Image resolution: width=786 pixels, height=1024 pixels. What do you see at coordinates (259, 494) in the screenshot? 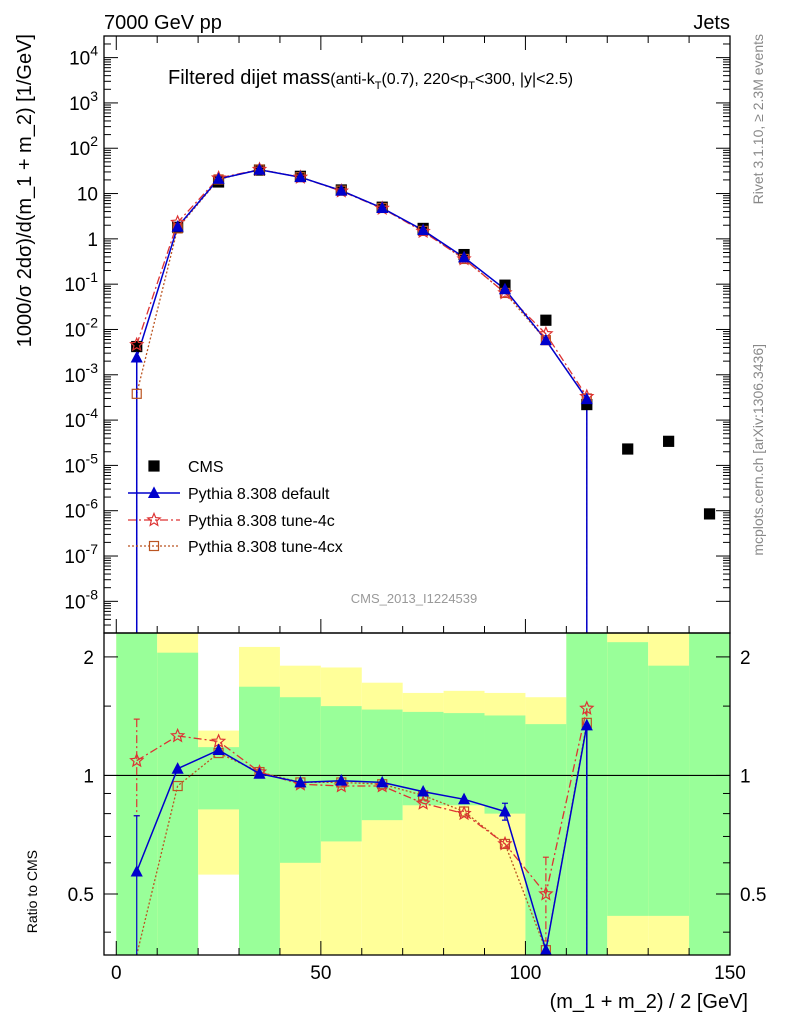
I see `legend-series-label: Pythia 8.308 default` at bounding box center [259, 494].